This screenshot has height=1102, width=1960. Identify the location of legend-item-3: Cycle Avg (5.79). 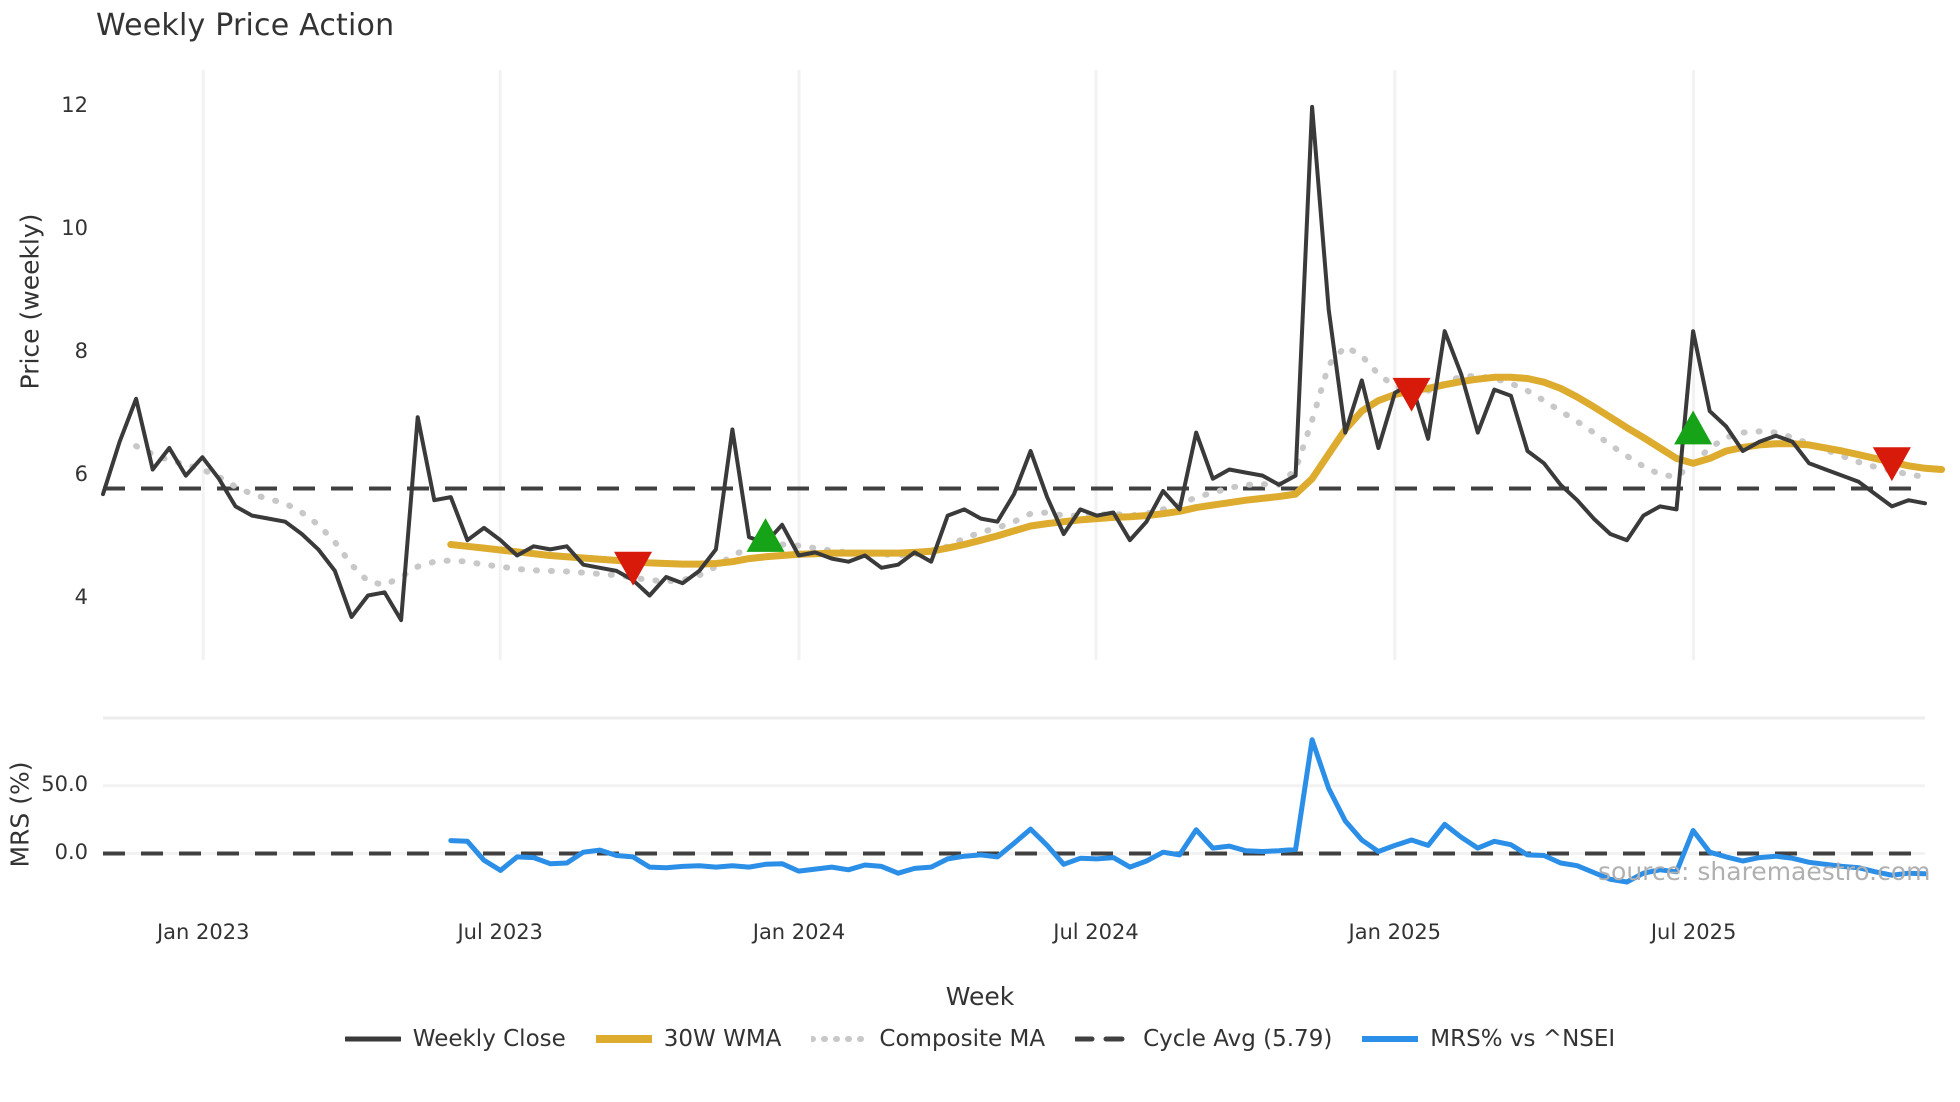
(1203, 1039).